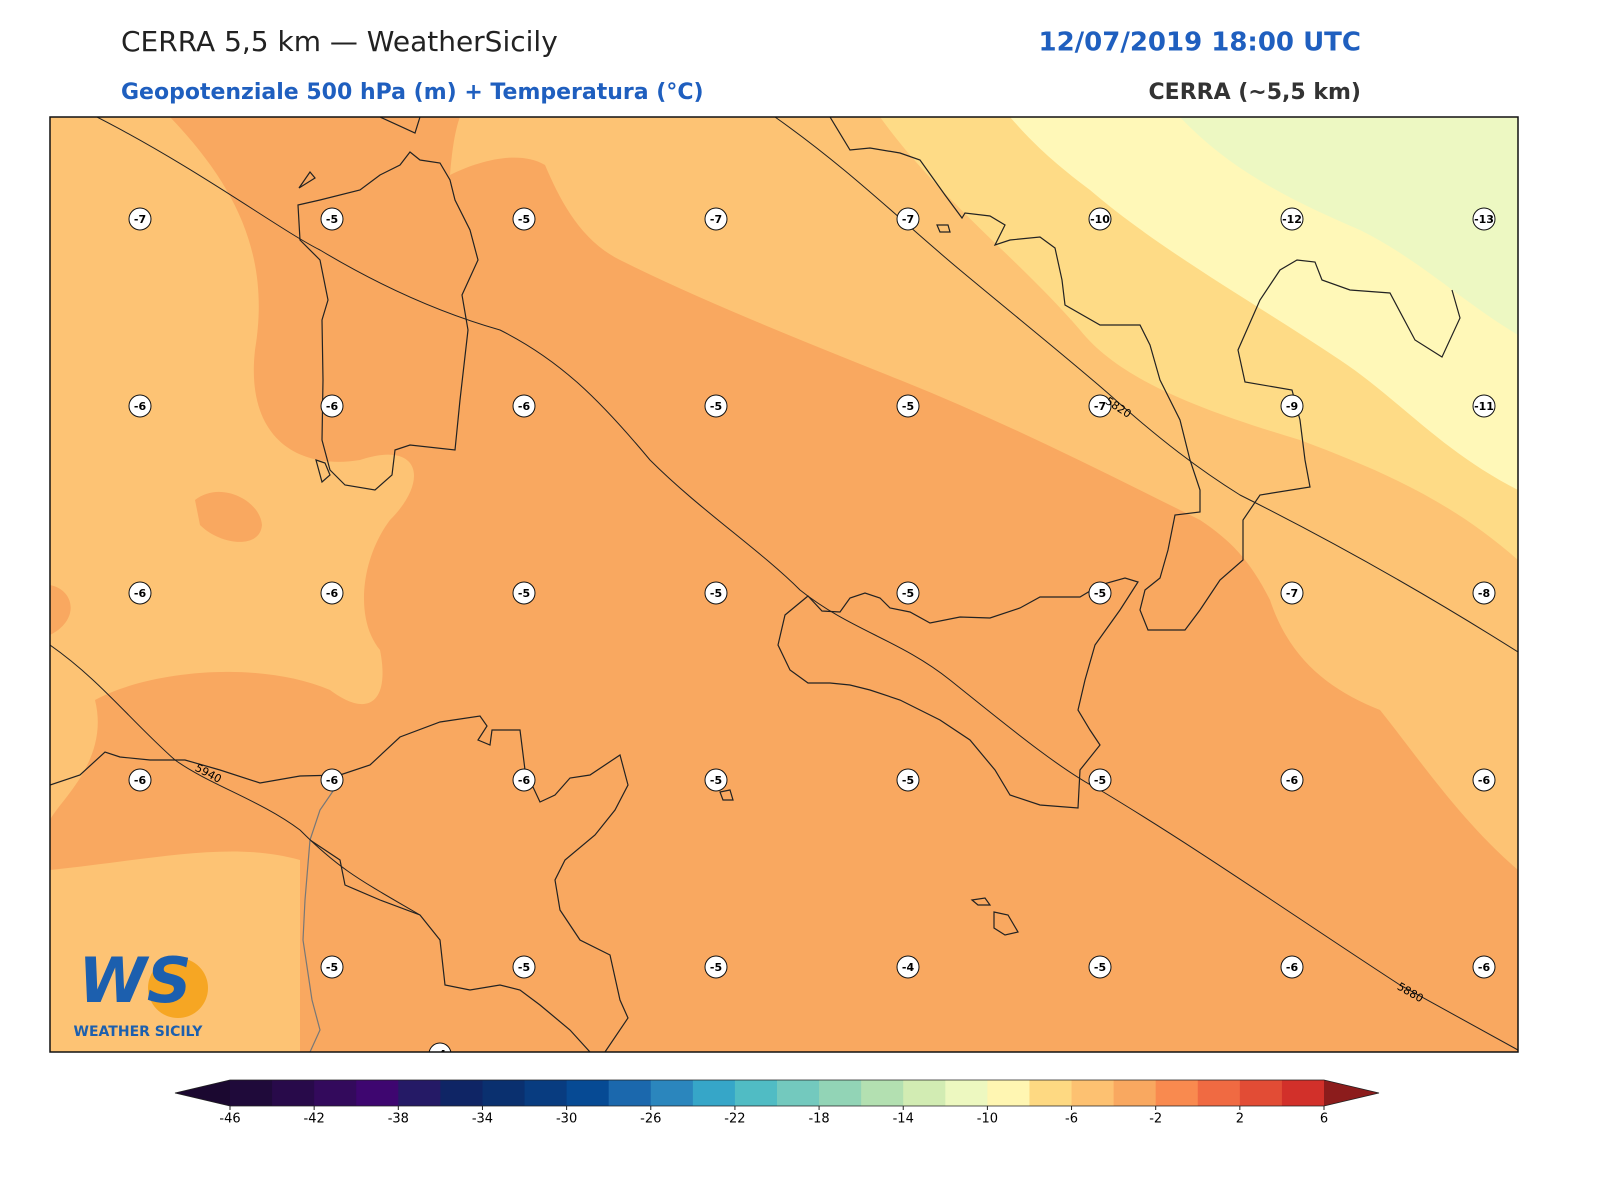  Describe the element at coordinates (322, 914) in the screenshot. I see `border` at that location.